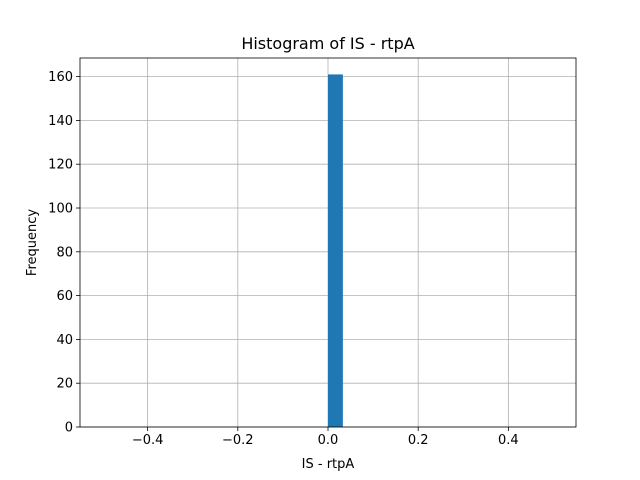  I want to click on y-tick-label-1: 20, so click(64, 384).